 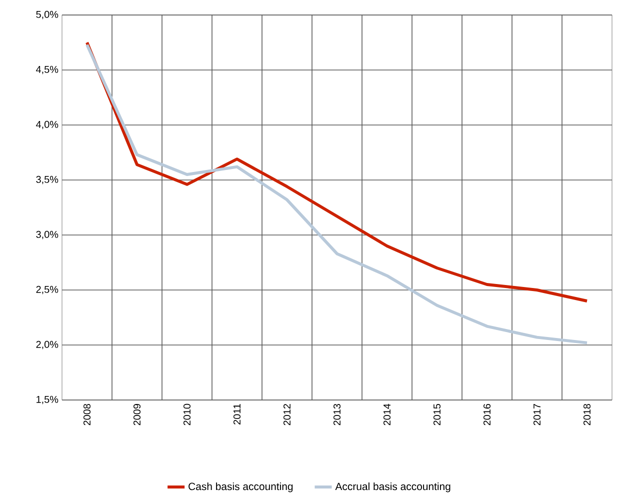 What do you see at coordinates (387, 415) in the screenshot?
I see `x-tick-label: 2014` at bounding box center [387, 415].